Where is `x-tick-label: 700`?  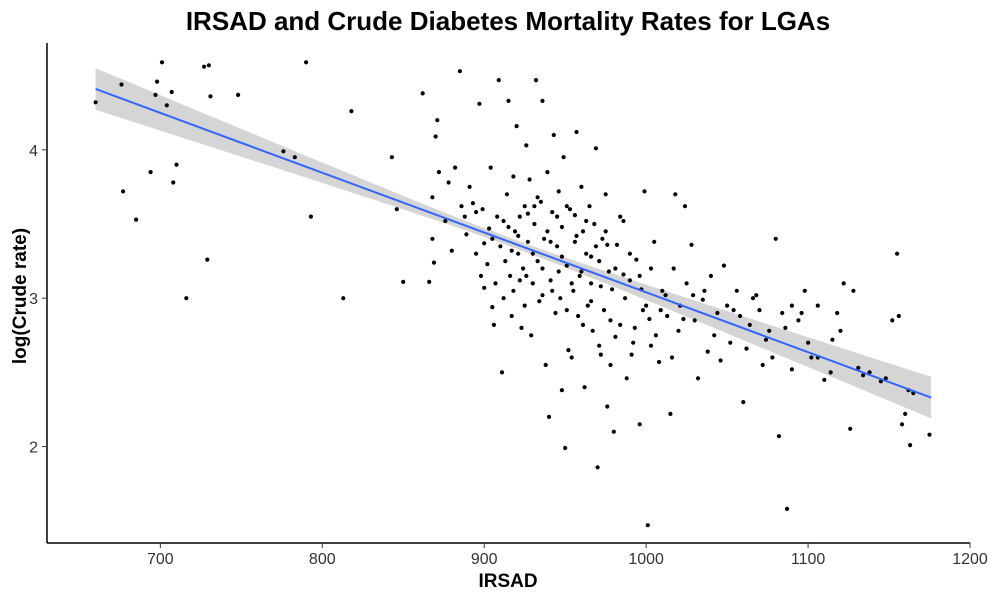 x-tick-label: 700 is located at coordinates (160, 559).